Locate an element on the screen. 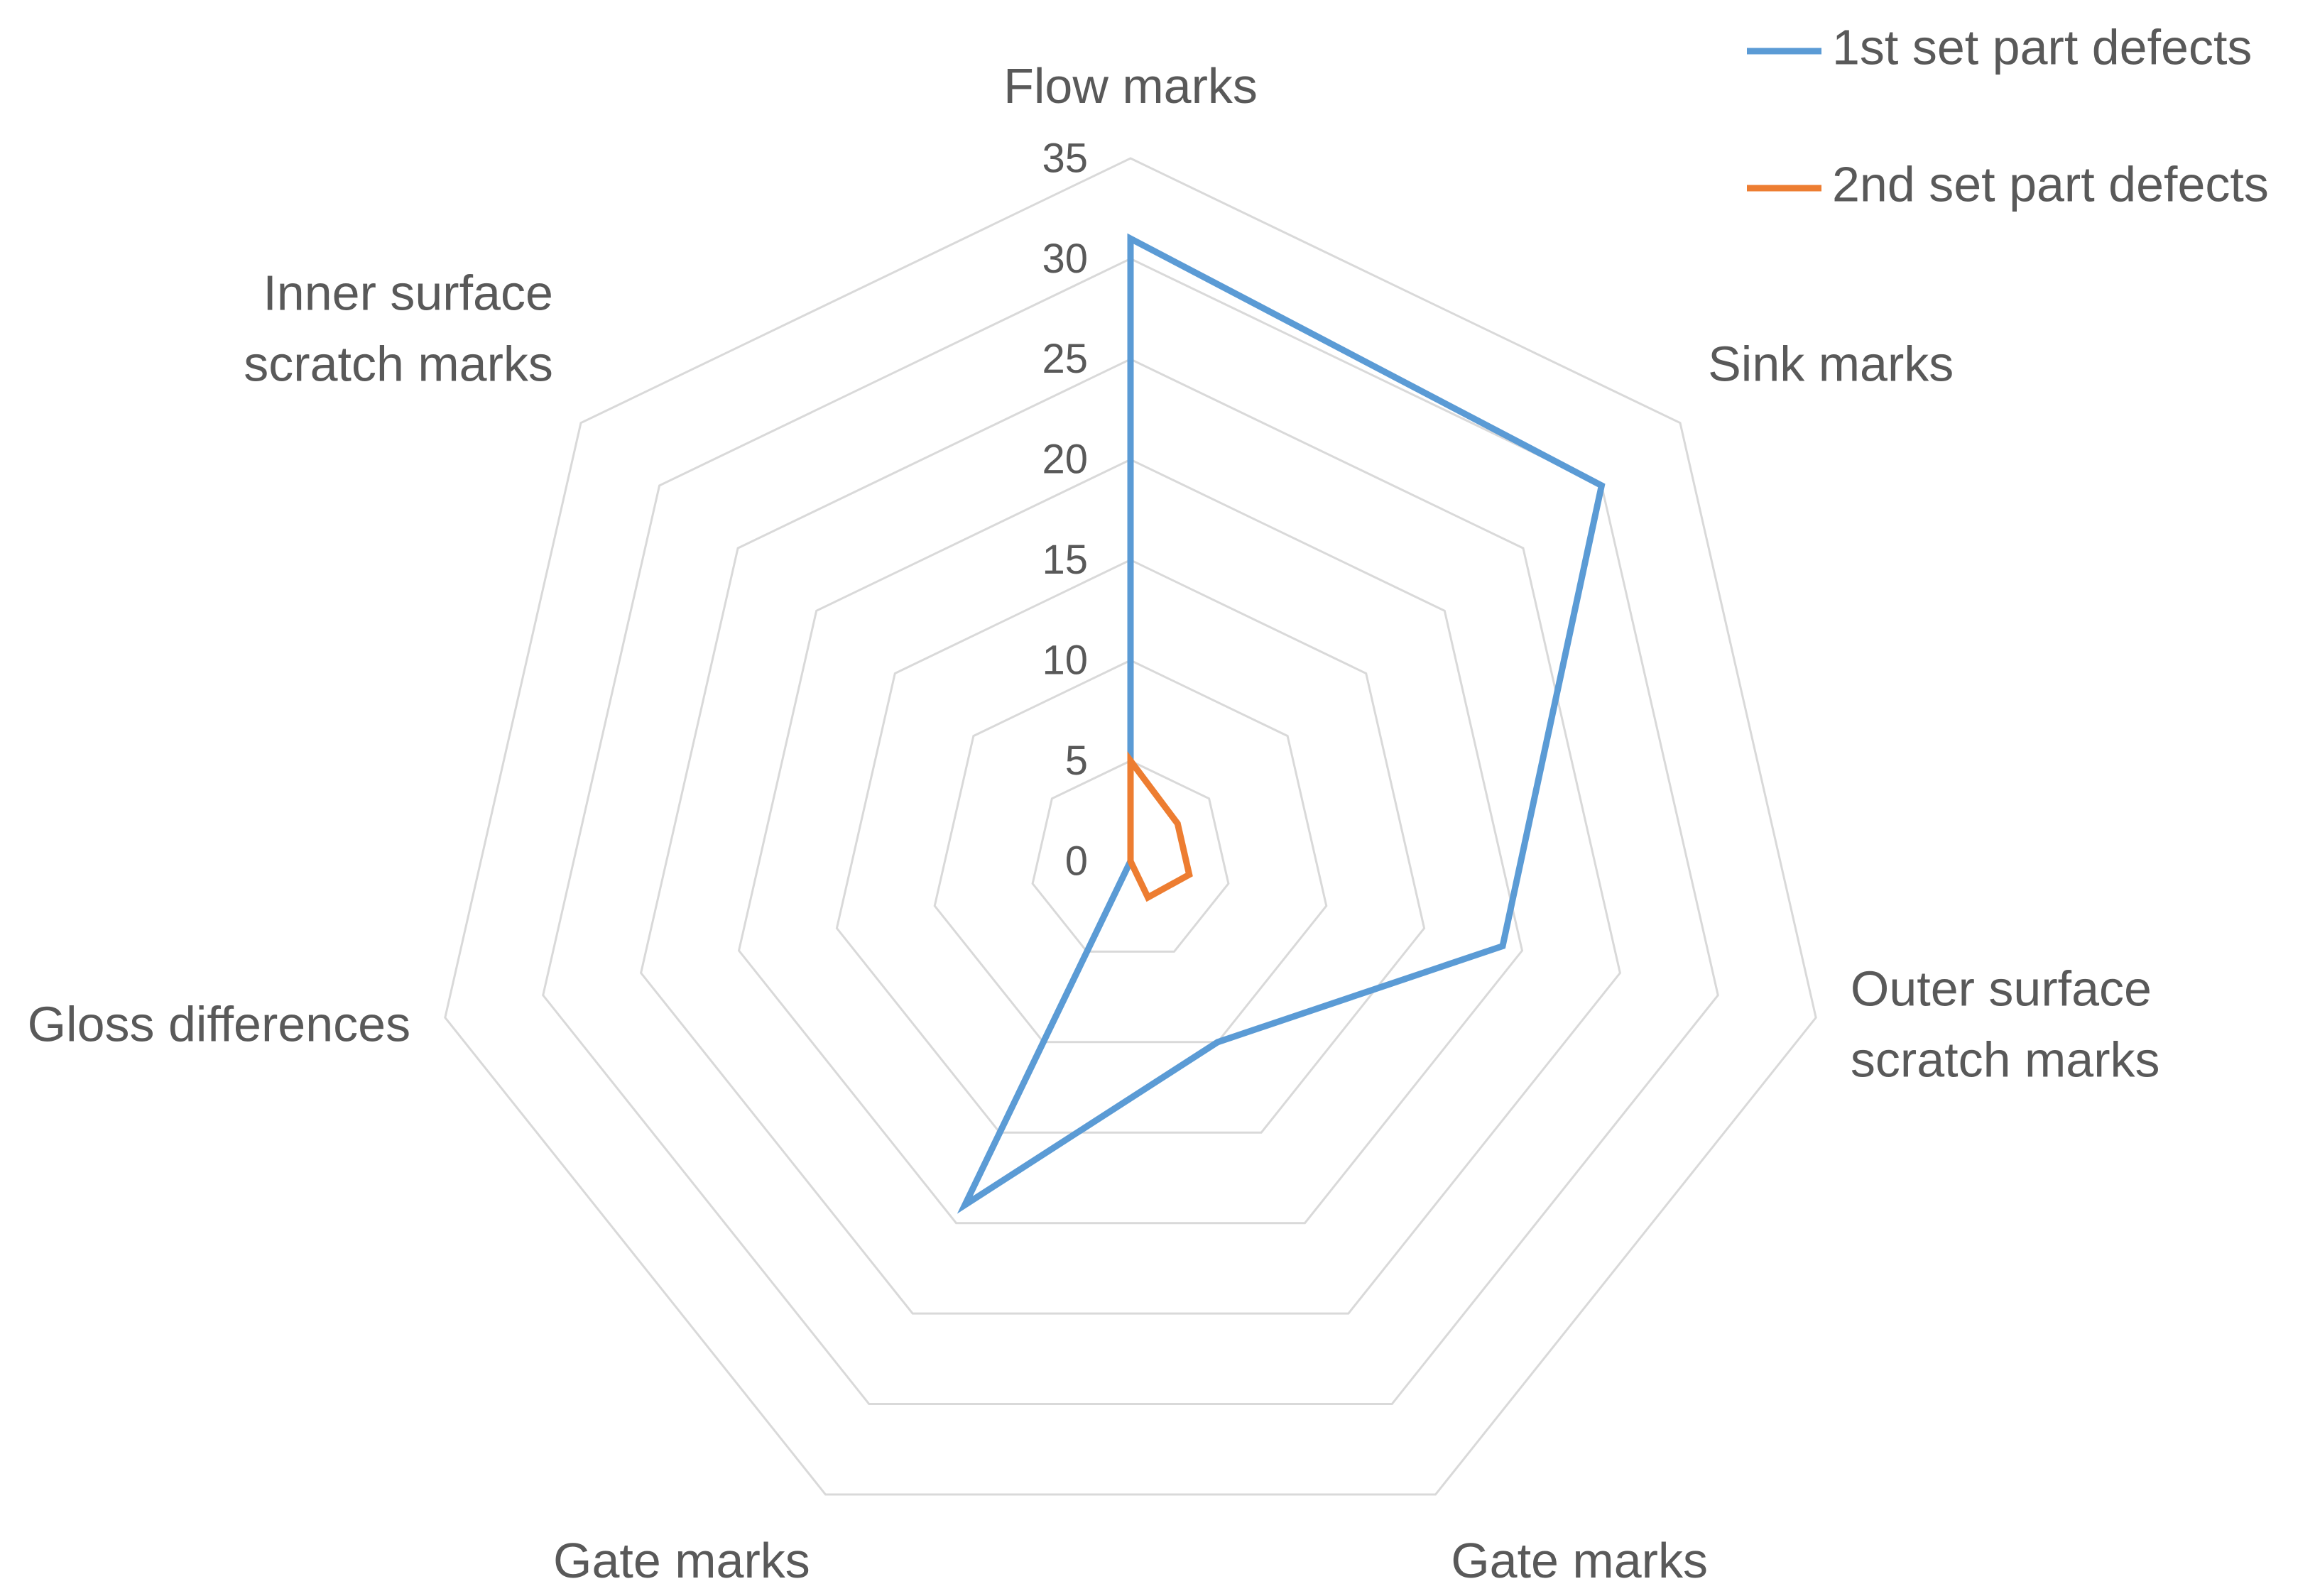 This screenshot has height=1596, width=2315. category-label: Gate marksprotusion is located at coordinates (682, 1564).